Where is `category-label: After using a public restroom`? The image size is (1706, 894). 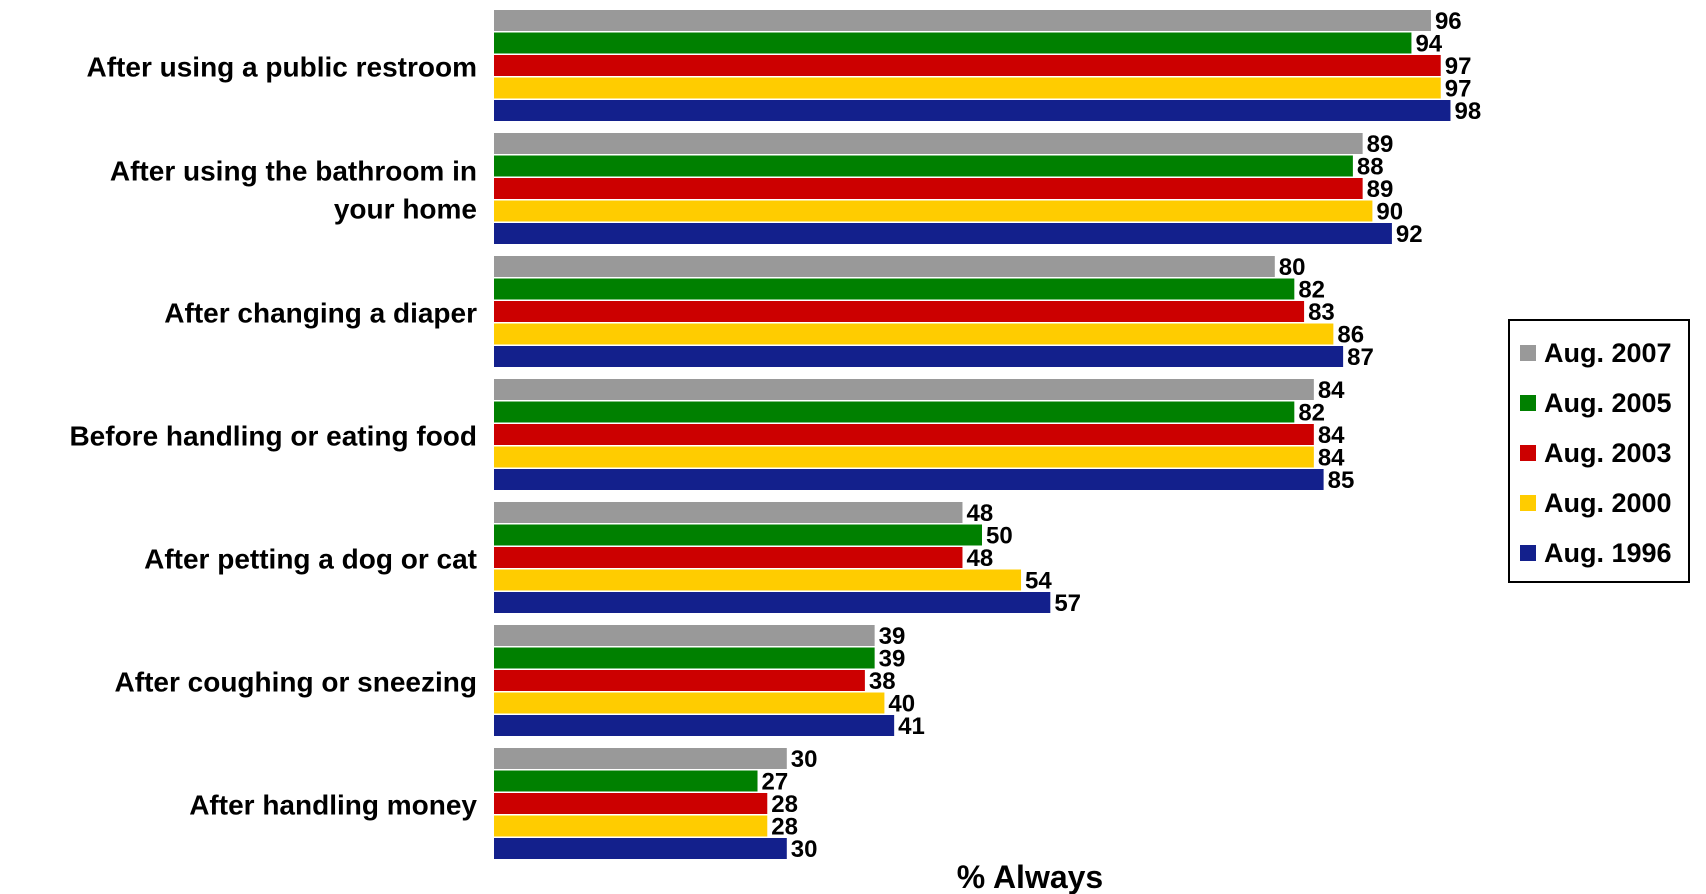 category-label: After using a public restroom is located at coordinates (282, 66).